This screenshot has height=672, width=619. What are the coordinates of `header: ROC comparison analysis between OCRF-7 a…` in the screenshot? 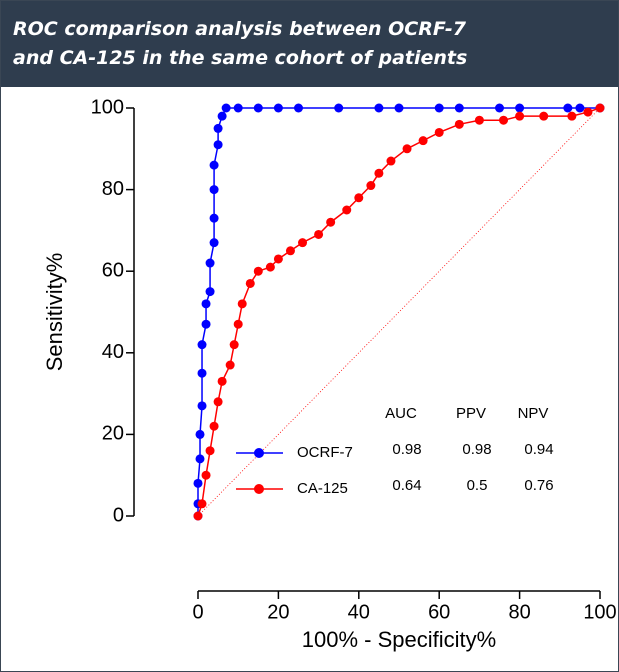 It's located at (309, 44).